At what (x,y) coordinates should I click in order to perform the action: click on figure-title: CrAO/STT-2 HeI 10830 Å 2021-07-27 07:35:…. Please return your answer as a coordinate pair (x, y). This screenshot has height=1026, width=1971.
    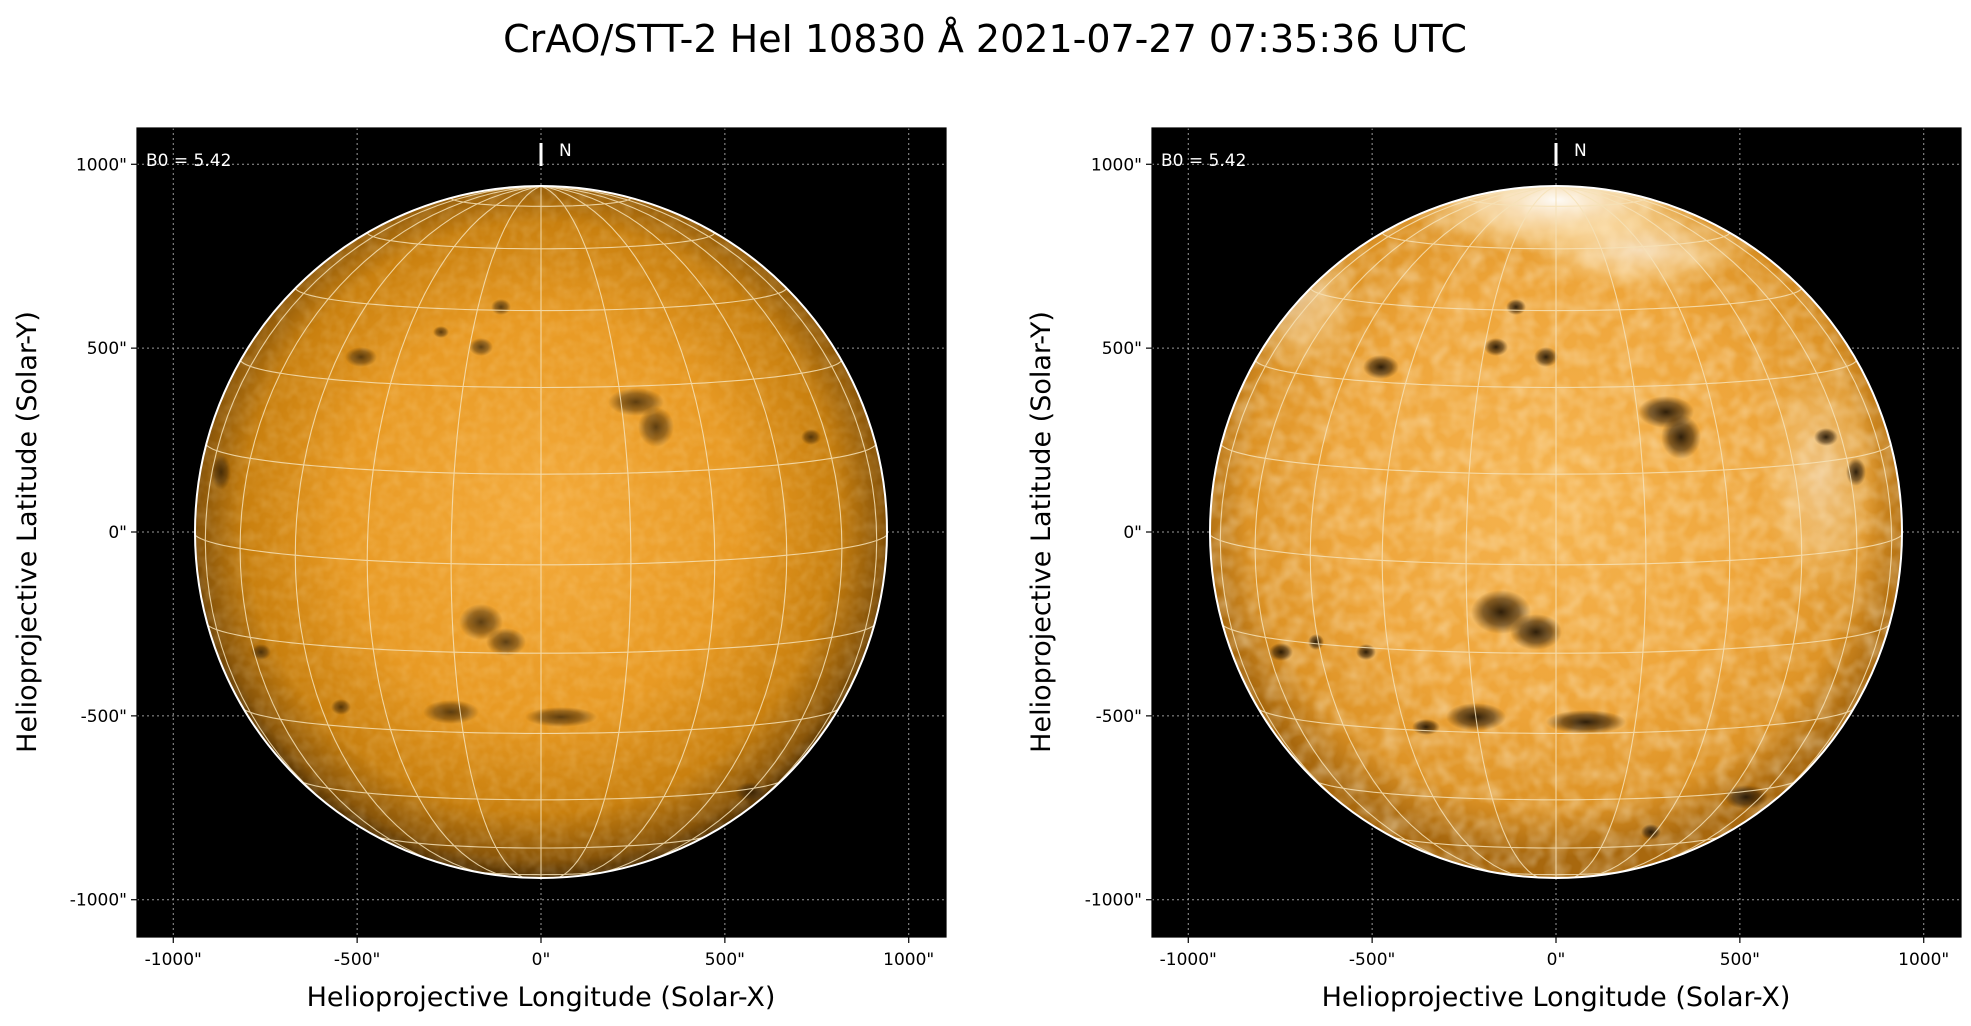
    Looking at the image, I should click on (985, 39).